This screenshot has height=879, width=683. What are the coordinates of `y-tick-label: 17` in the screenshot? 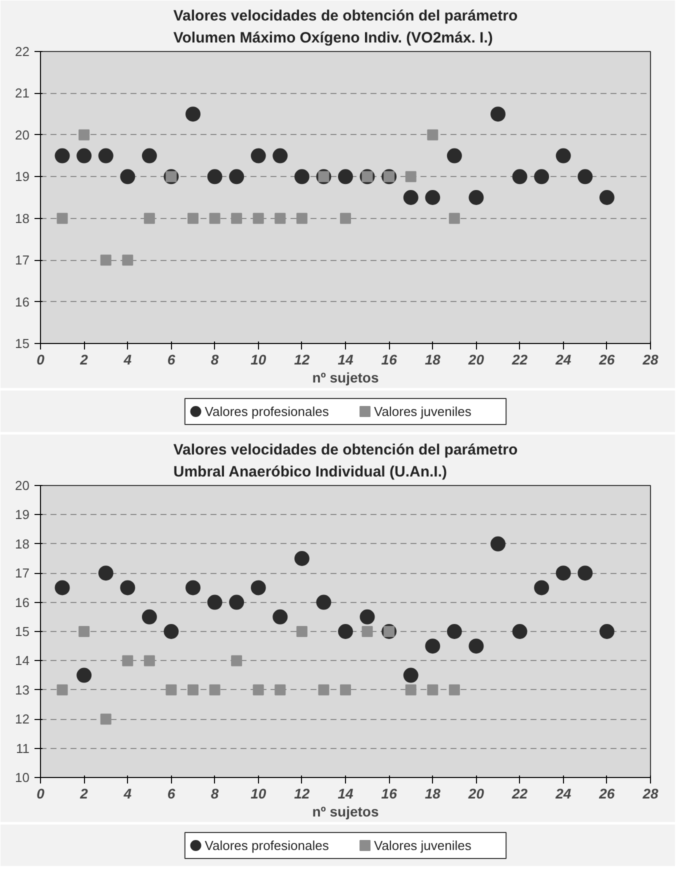 It's located at (22, 260).